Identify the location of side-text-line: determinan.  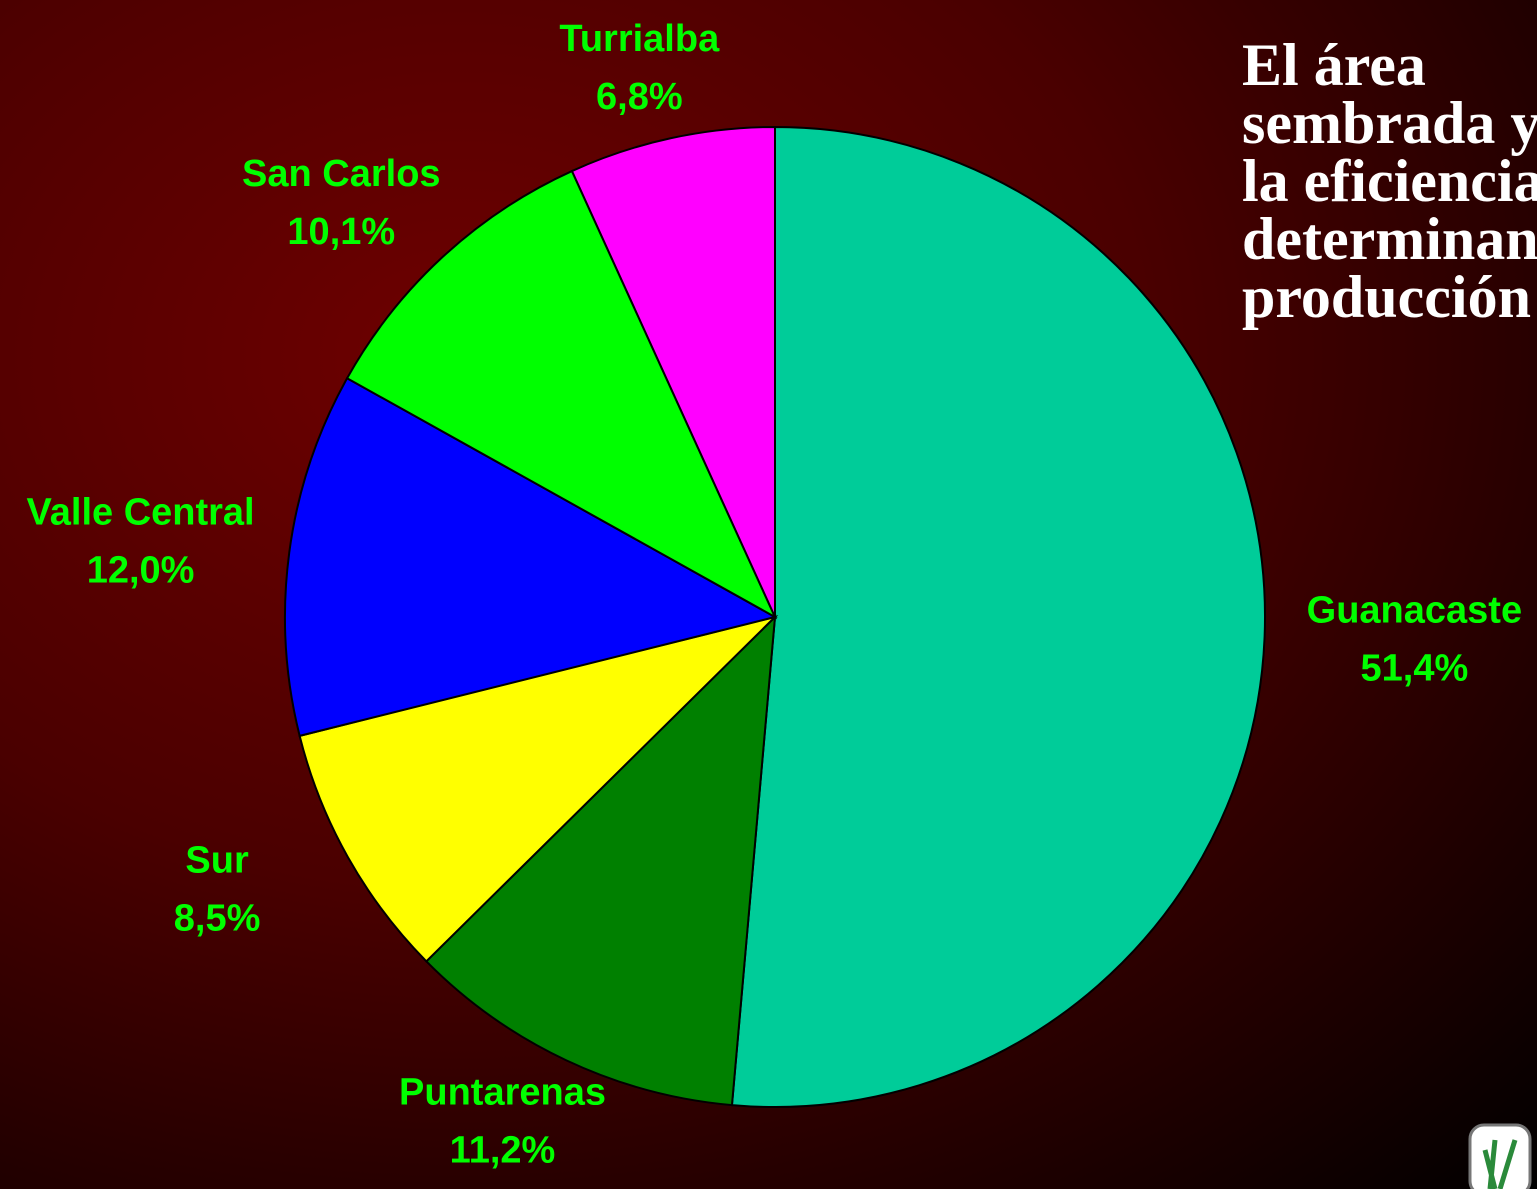
(1389, 239).